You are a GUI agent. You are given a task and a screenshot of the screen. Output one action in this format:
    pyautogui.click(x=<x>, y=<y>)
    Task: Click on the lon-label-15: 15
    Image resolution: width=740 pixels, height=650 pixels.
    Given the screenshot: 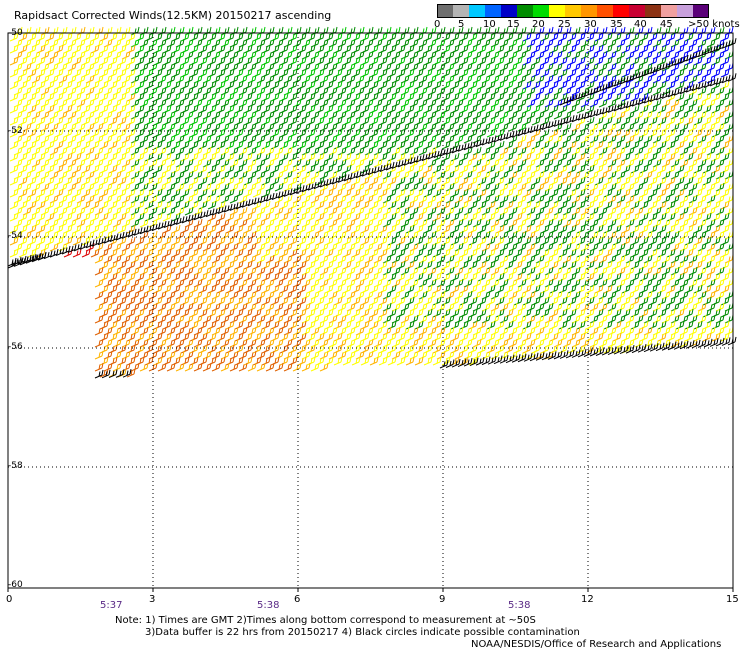 What is the action you would take?
    pyautogui.click(x=732, y=599)
    